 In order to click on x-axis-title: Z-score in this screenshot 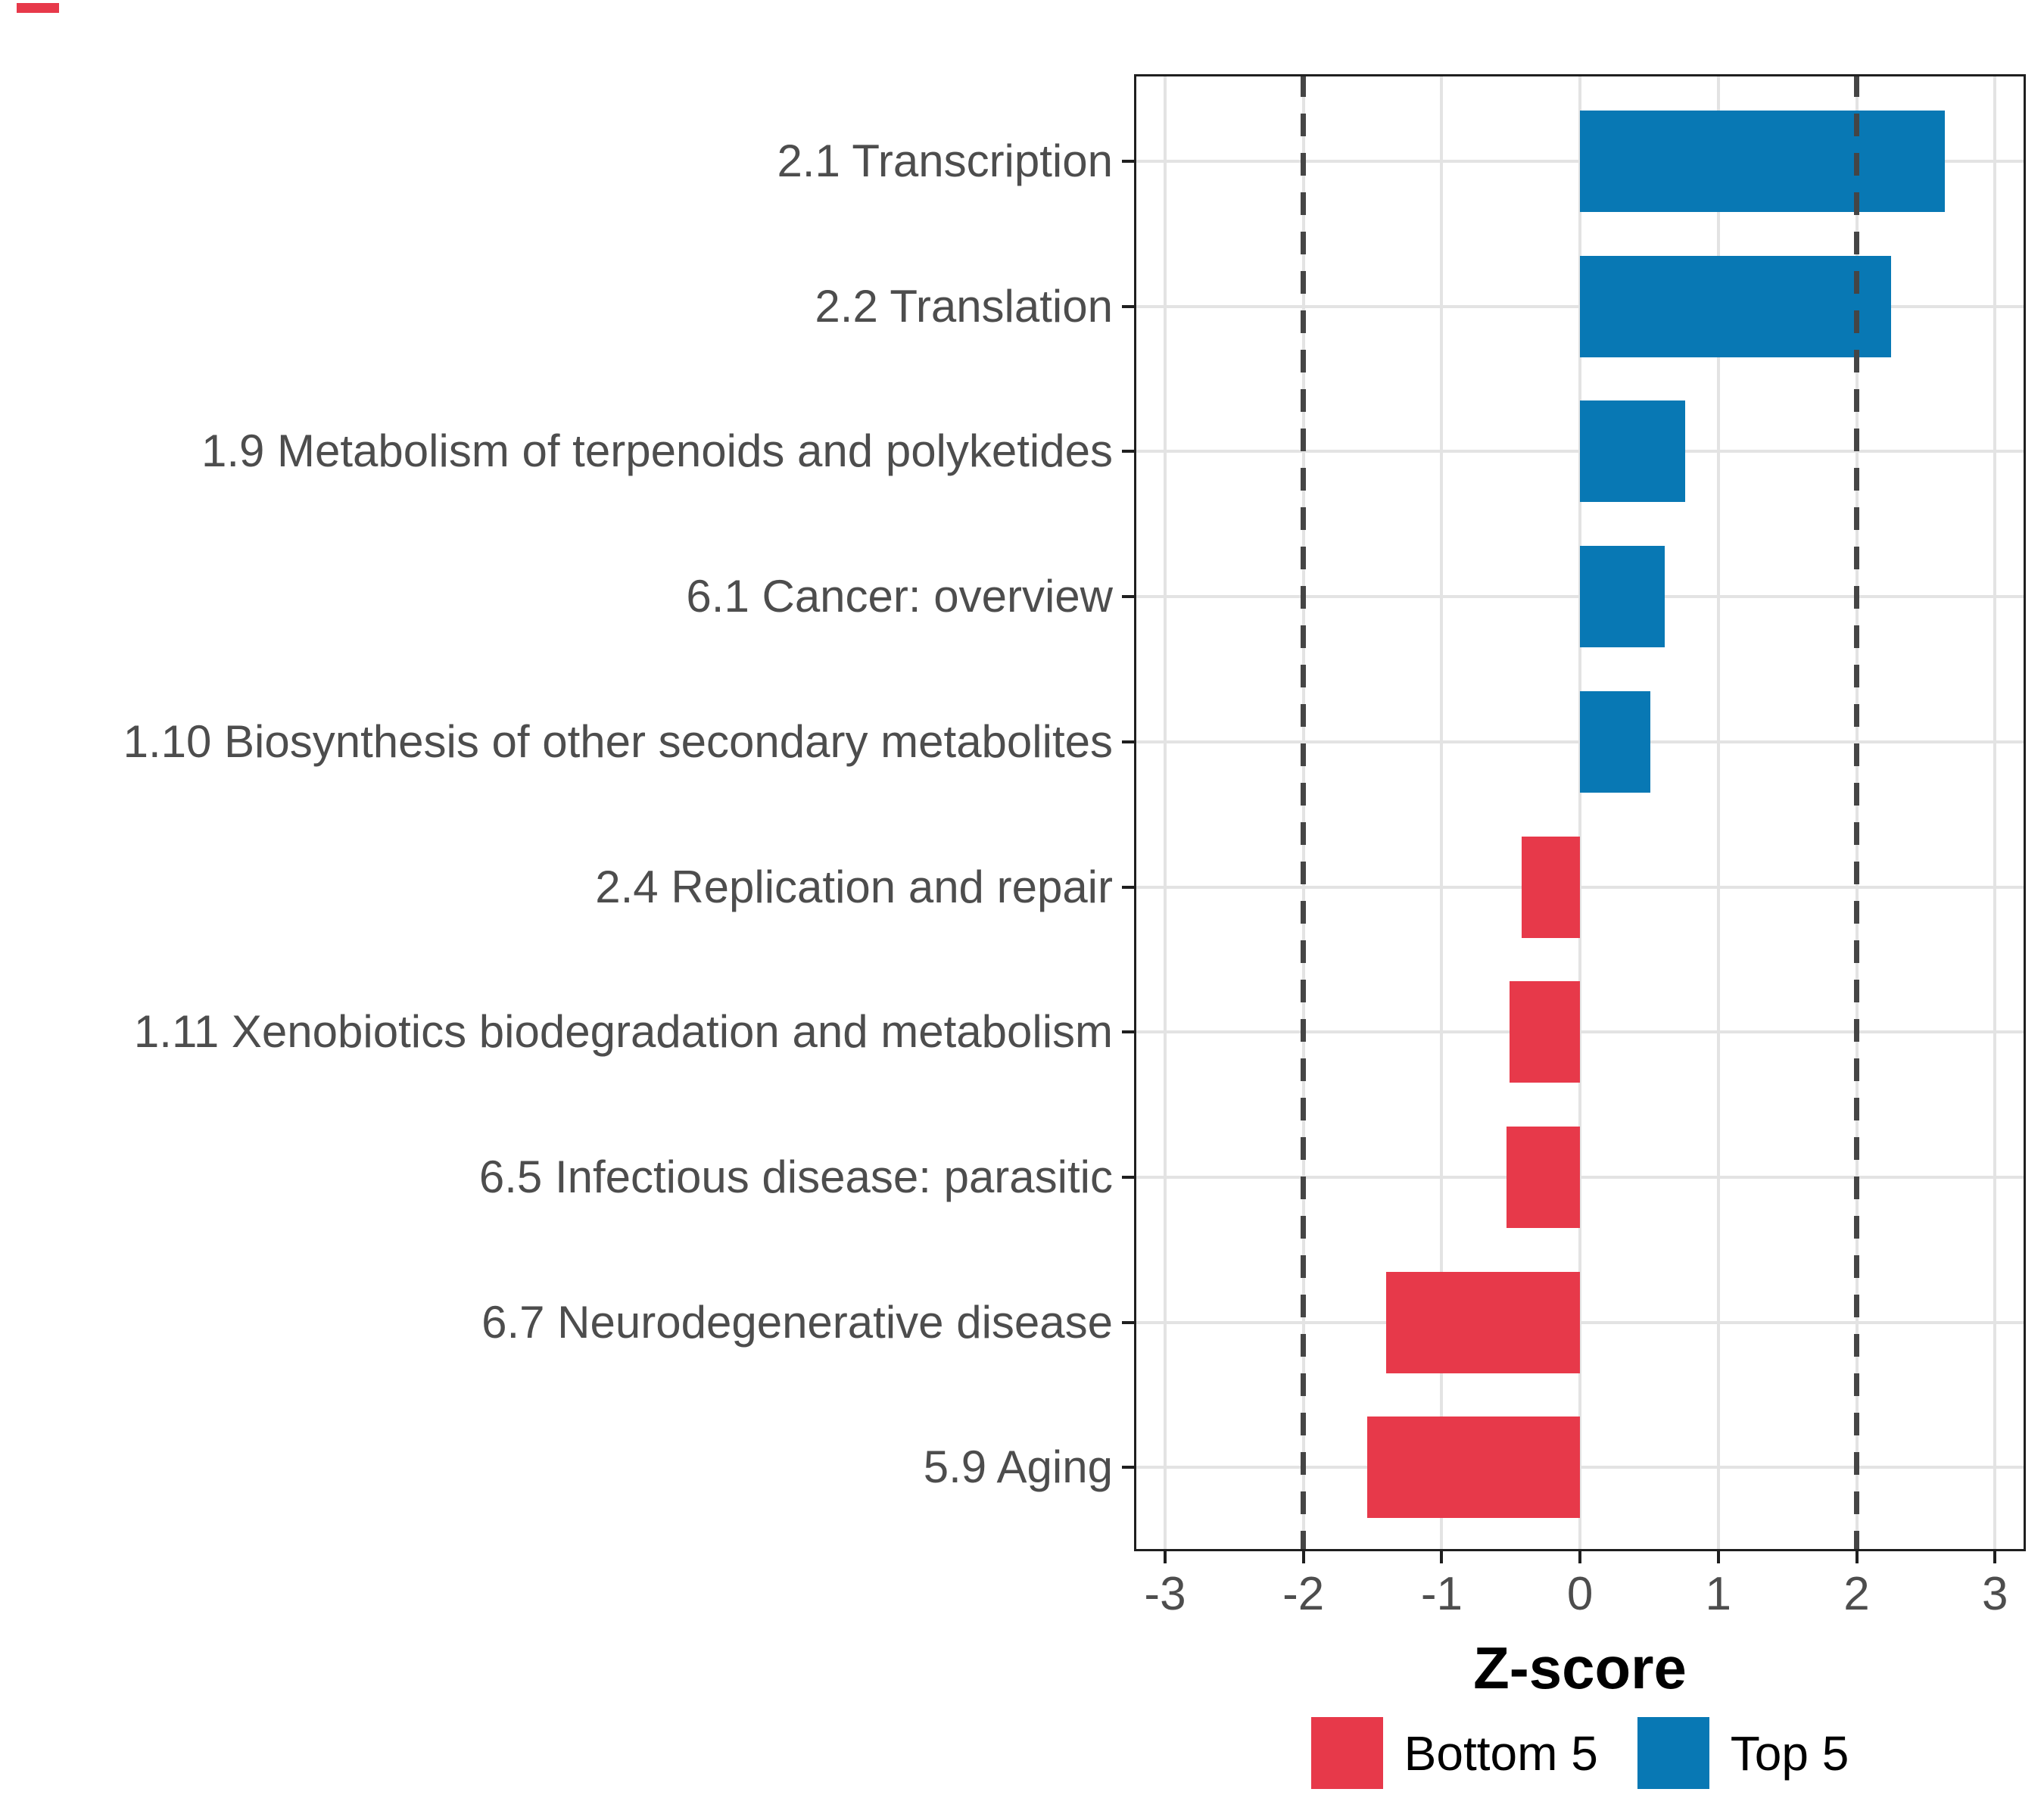, I will do `click(1580, 1668)`.